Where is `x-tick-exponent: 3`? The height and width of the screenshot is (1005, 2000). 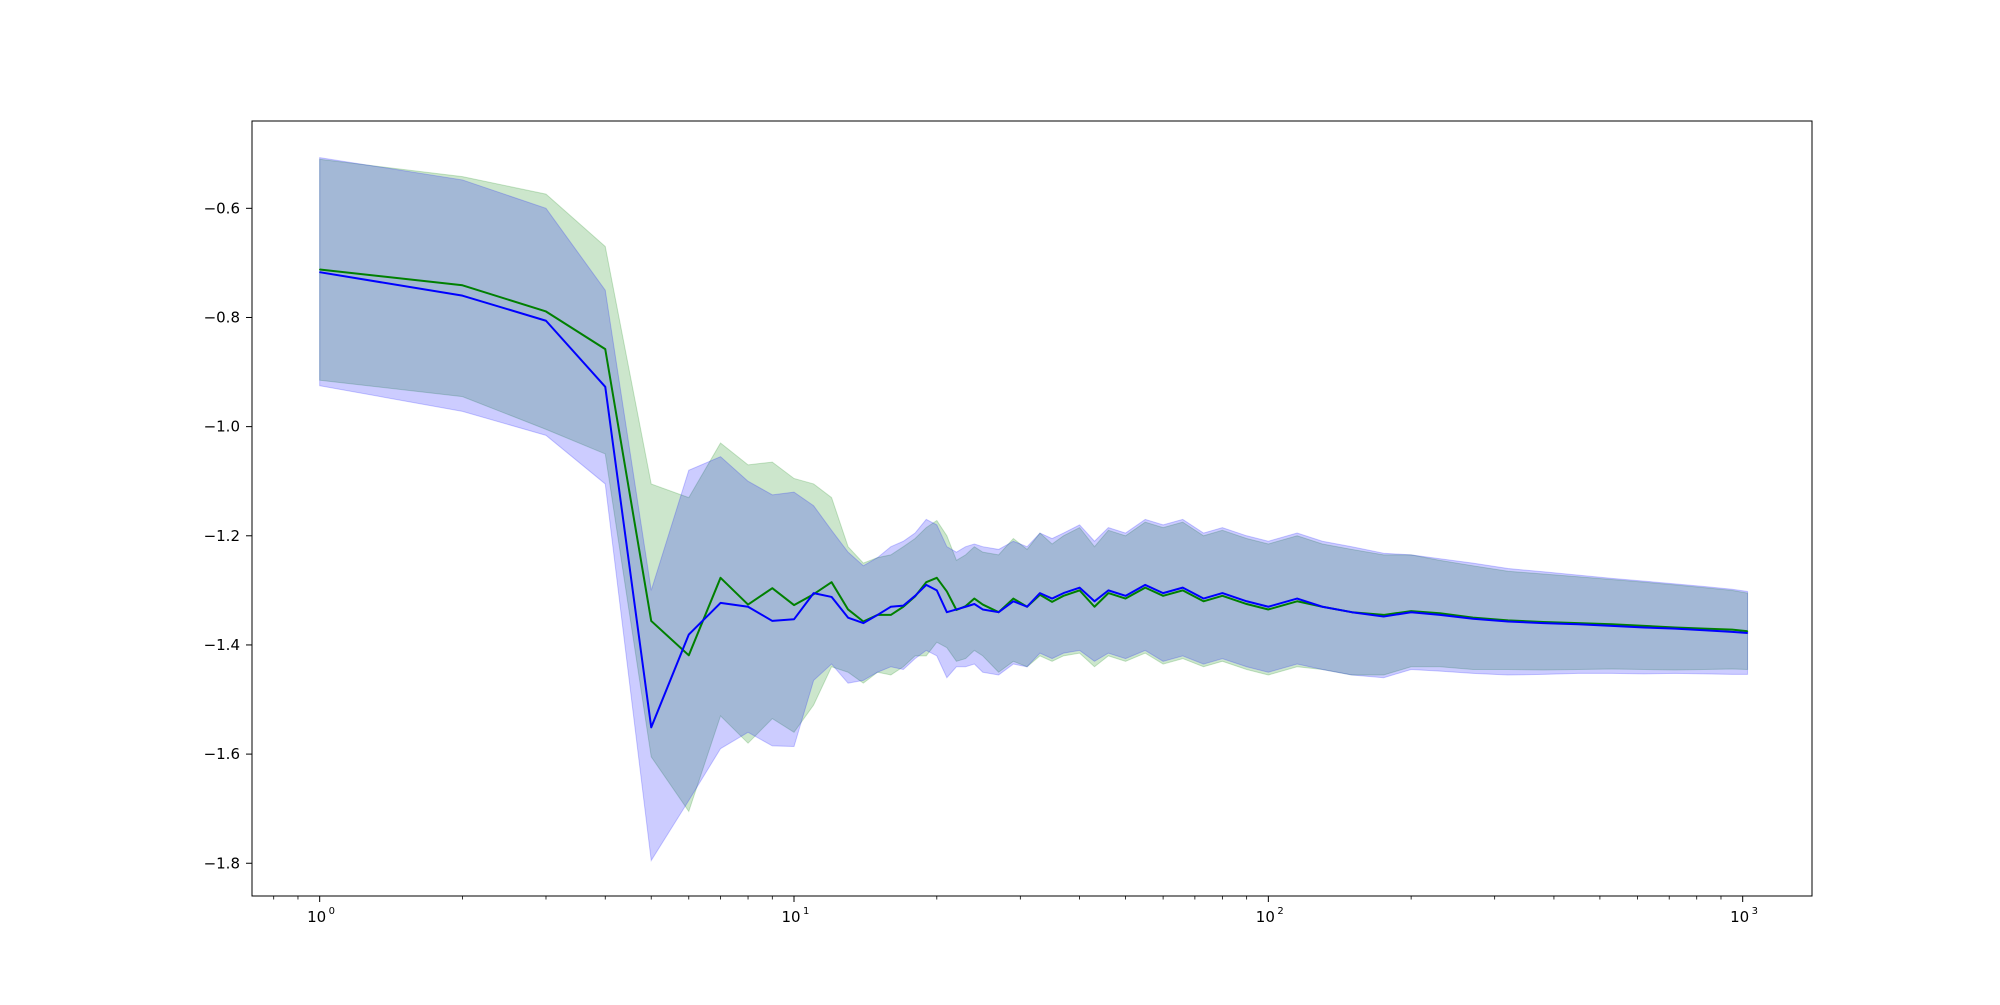 x-tick-exponent: 3 is located at coordinates (1755, 911).